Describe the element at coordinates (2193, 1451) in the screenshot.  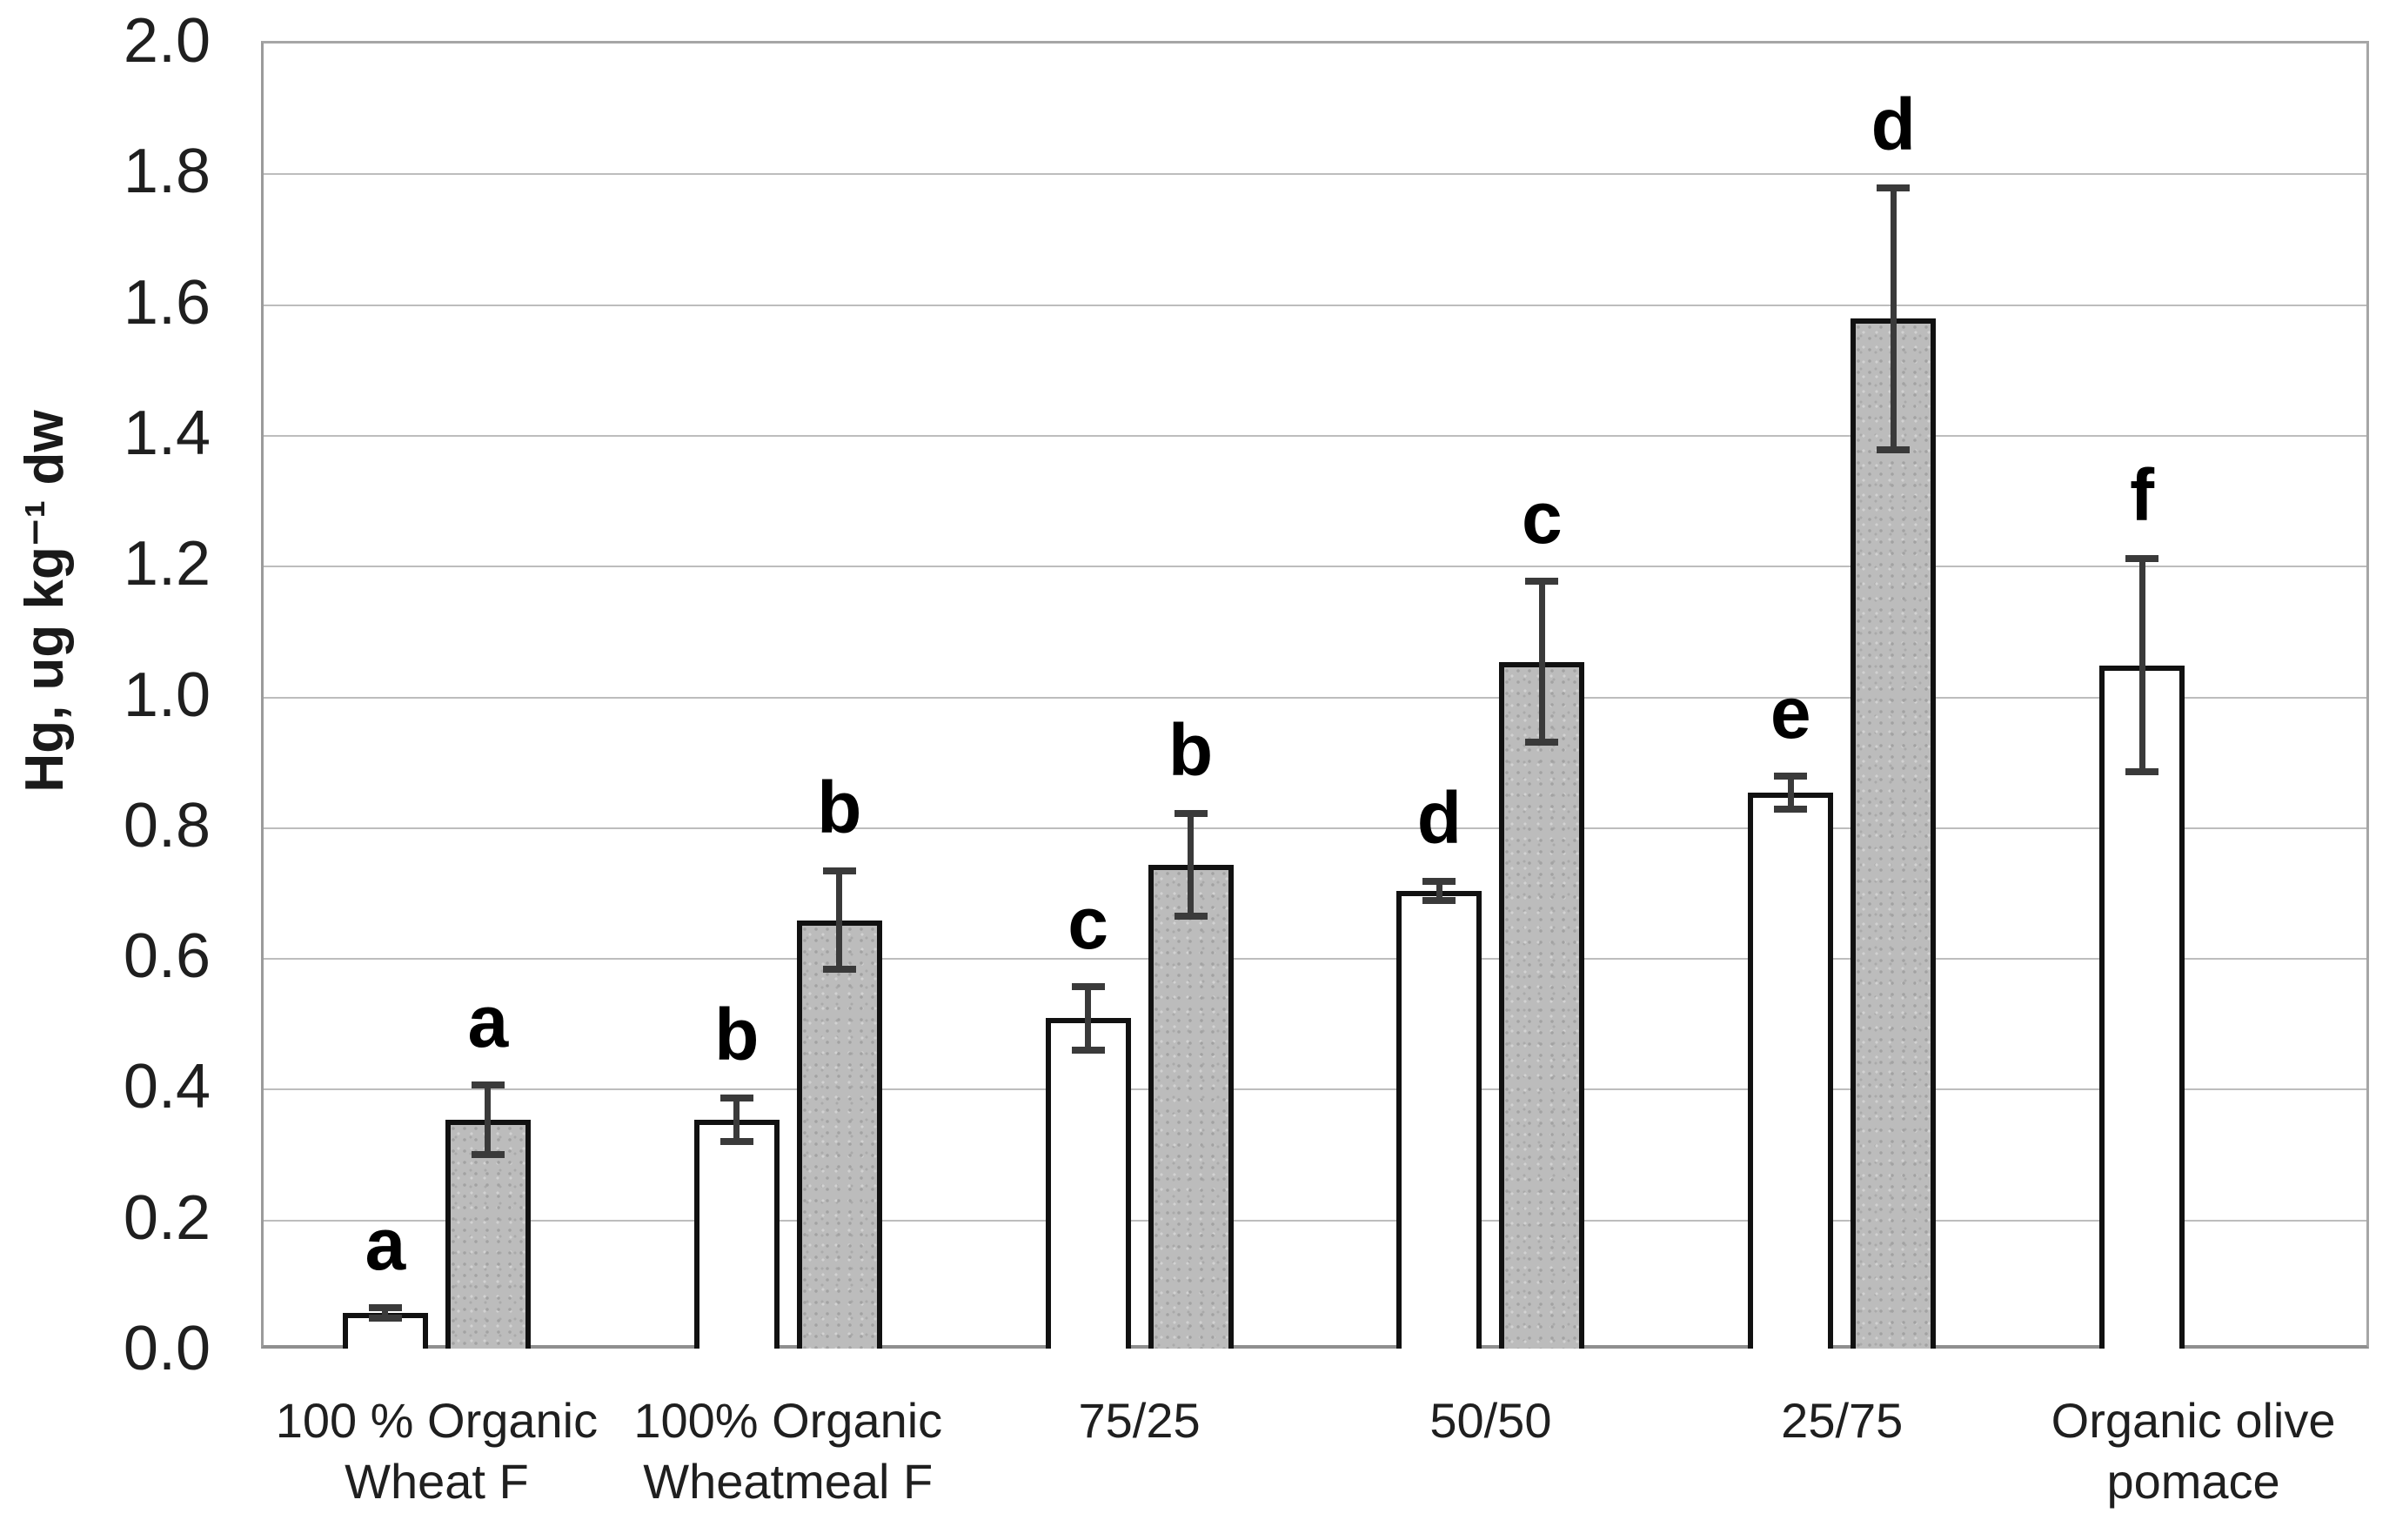
I see `x-category-label: Organic olive pomace` at that location.